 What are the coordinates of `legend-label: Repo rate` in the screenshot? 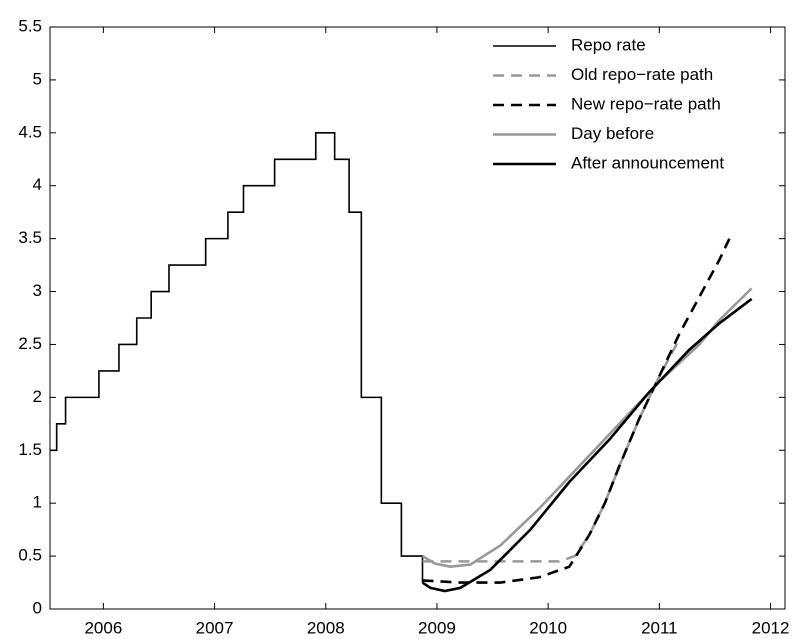 It's located at (608, 44).